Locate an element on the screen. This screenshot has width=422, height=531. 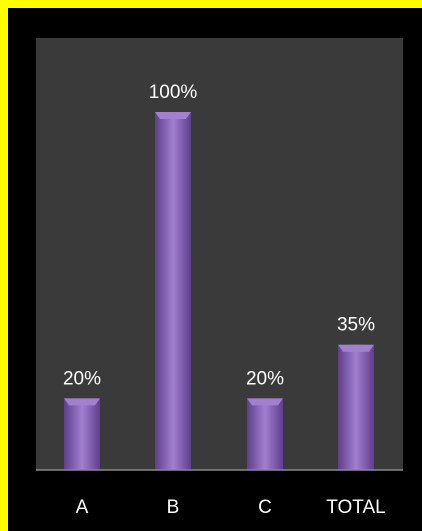
bar-c is located at coordinates (265, 434).